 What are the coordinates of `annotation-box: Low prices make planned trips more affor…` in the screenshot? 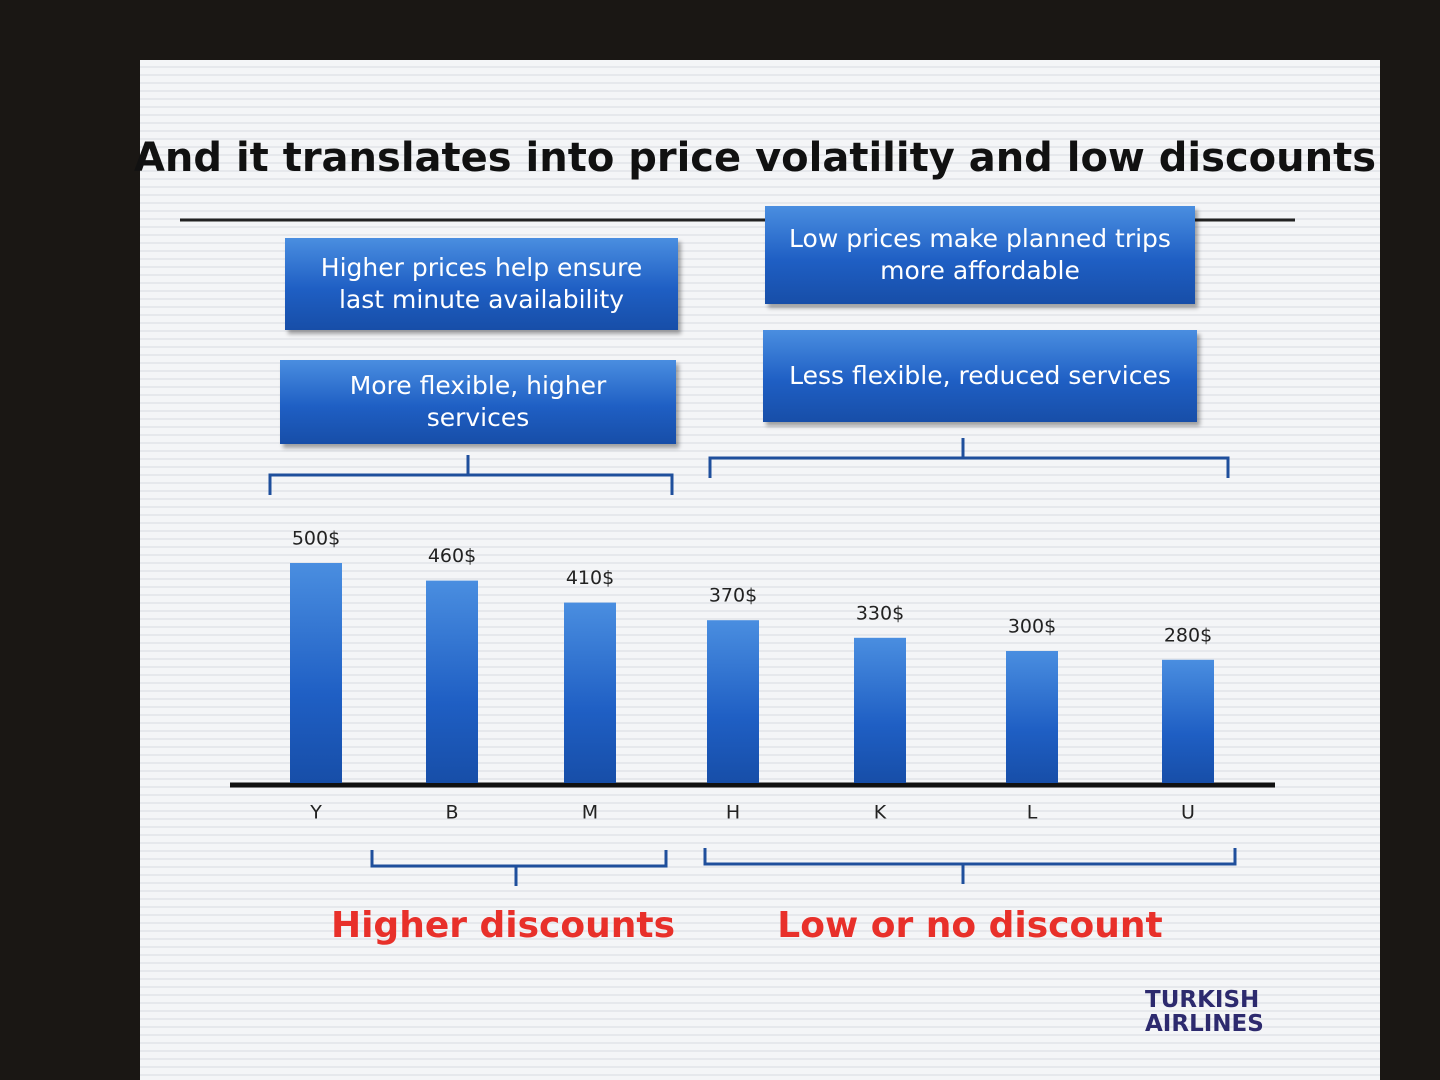 It's located at (980, 255).